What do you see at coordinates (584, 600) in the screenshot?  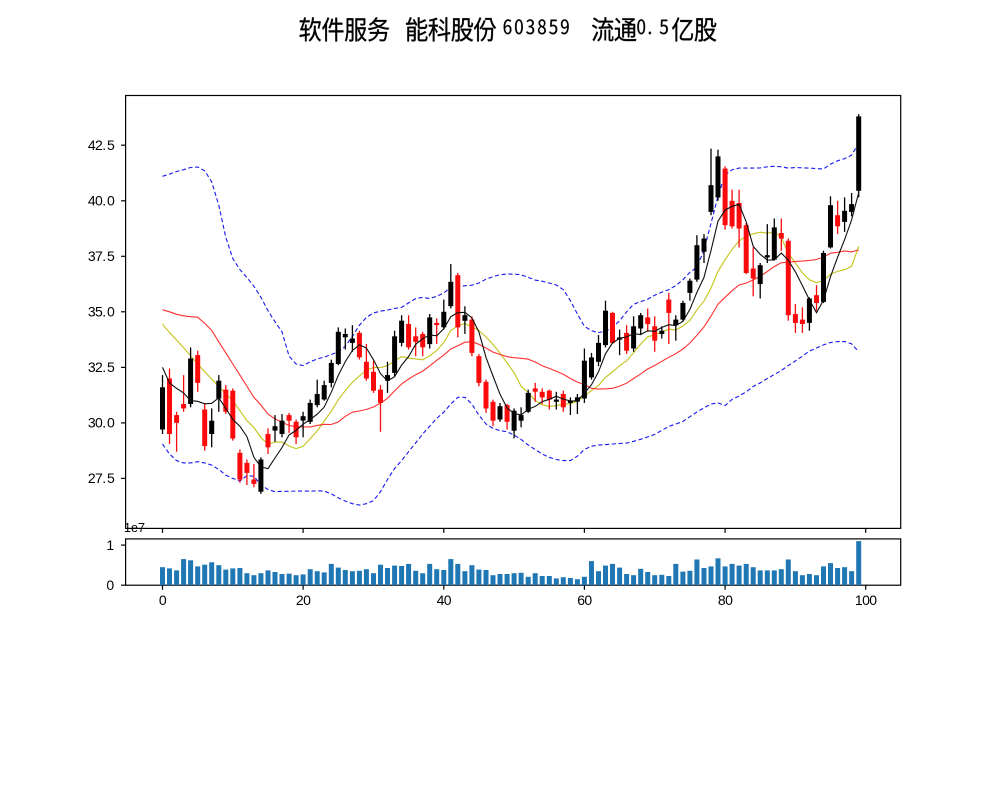 I see `svg-text: 60` at bounding box center [584, 600].